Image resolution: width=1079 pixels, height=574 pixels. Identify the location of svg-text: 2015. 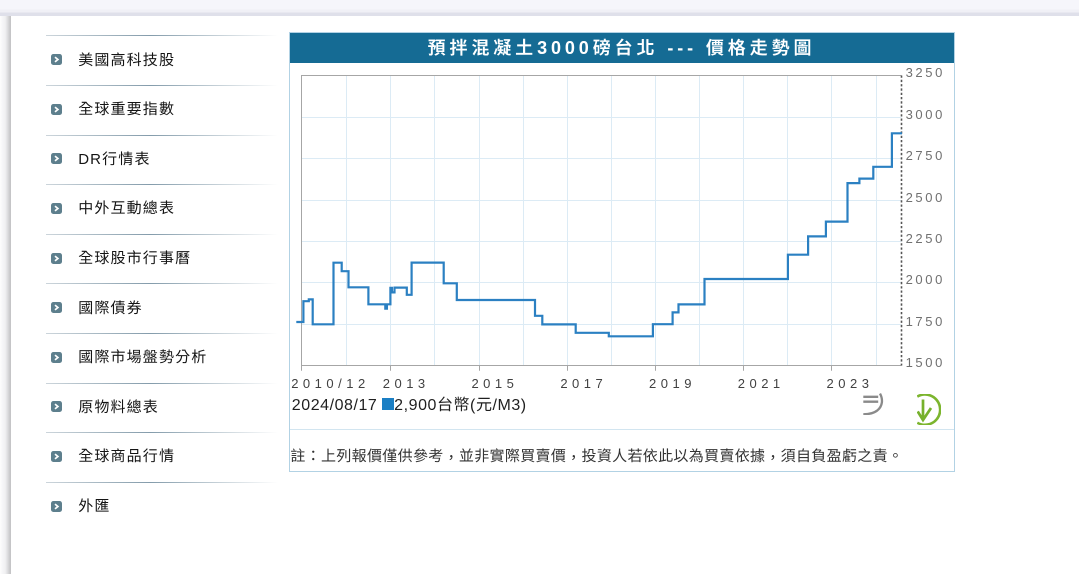
(494, 383).